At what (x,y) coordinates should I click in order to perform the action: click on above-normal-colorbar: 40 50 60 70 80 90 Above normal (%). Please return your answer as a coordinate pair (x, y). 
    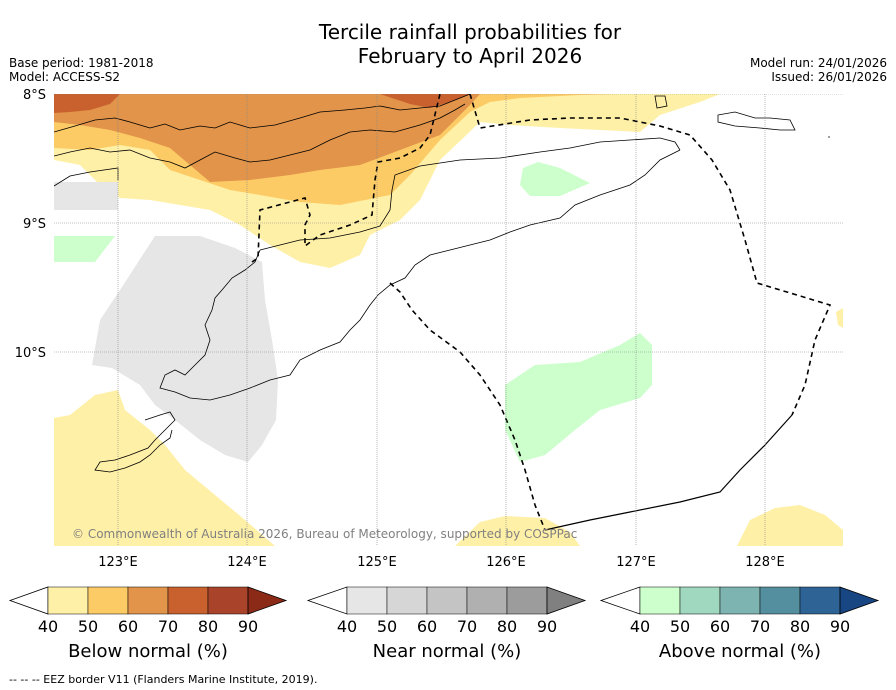
    Looking at the image, I should click on (739, 624).